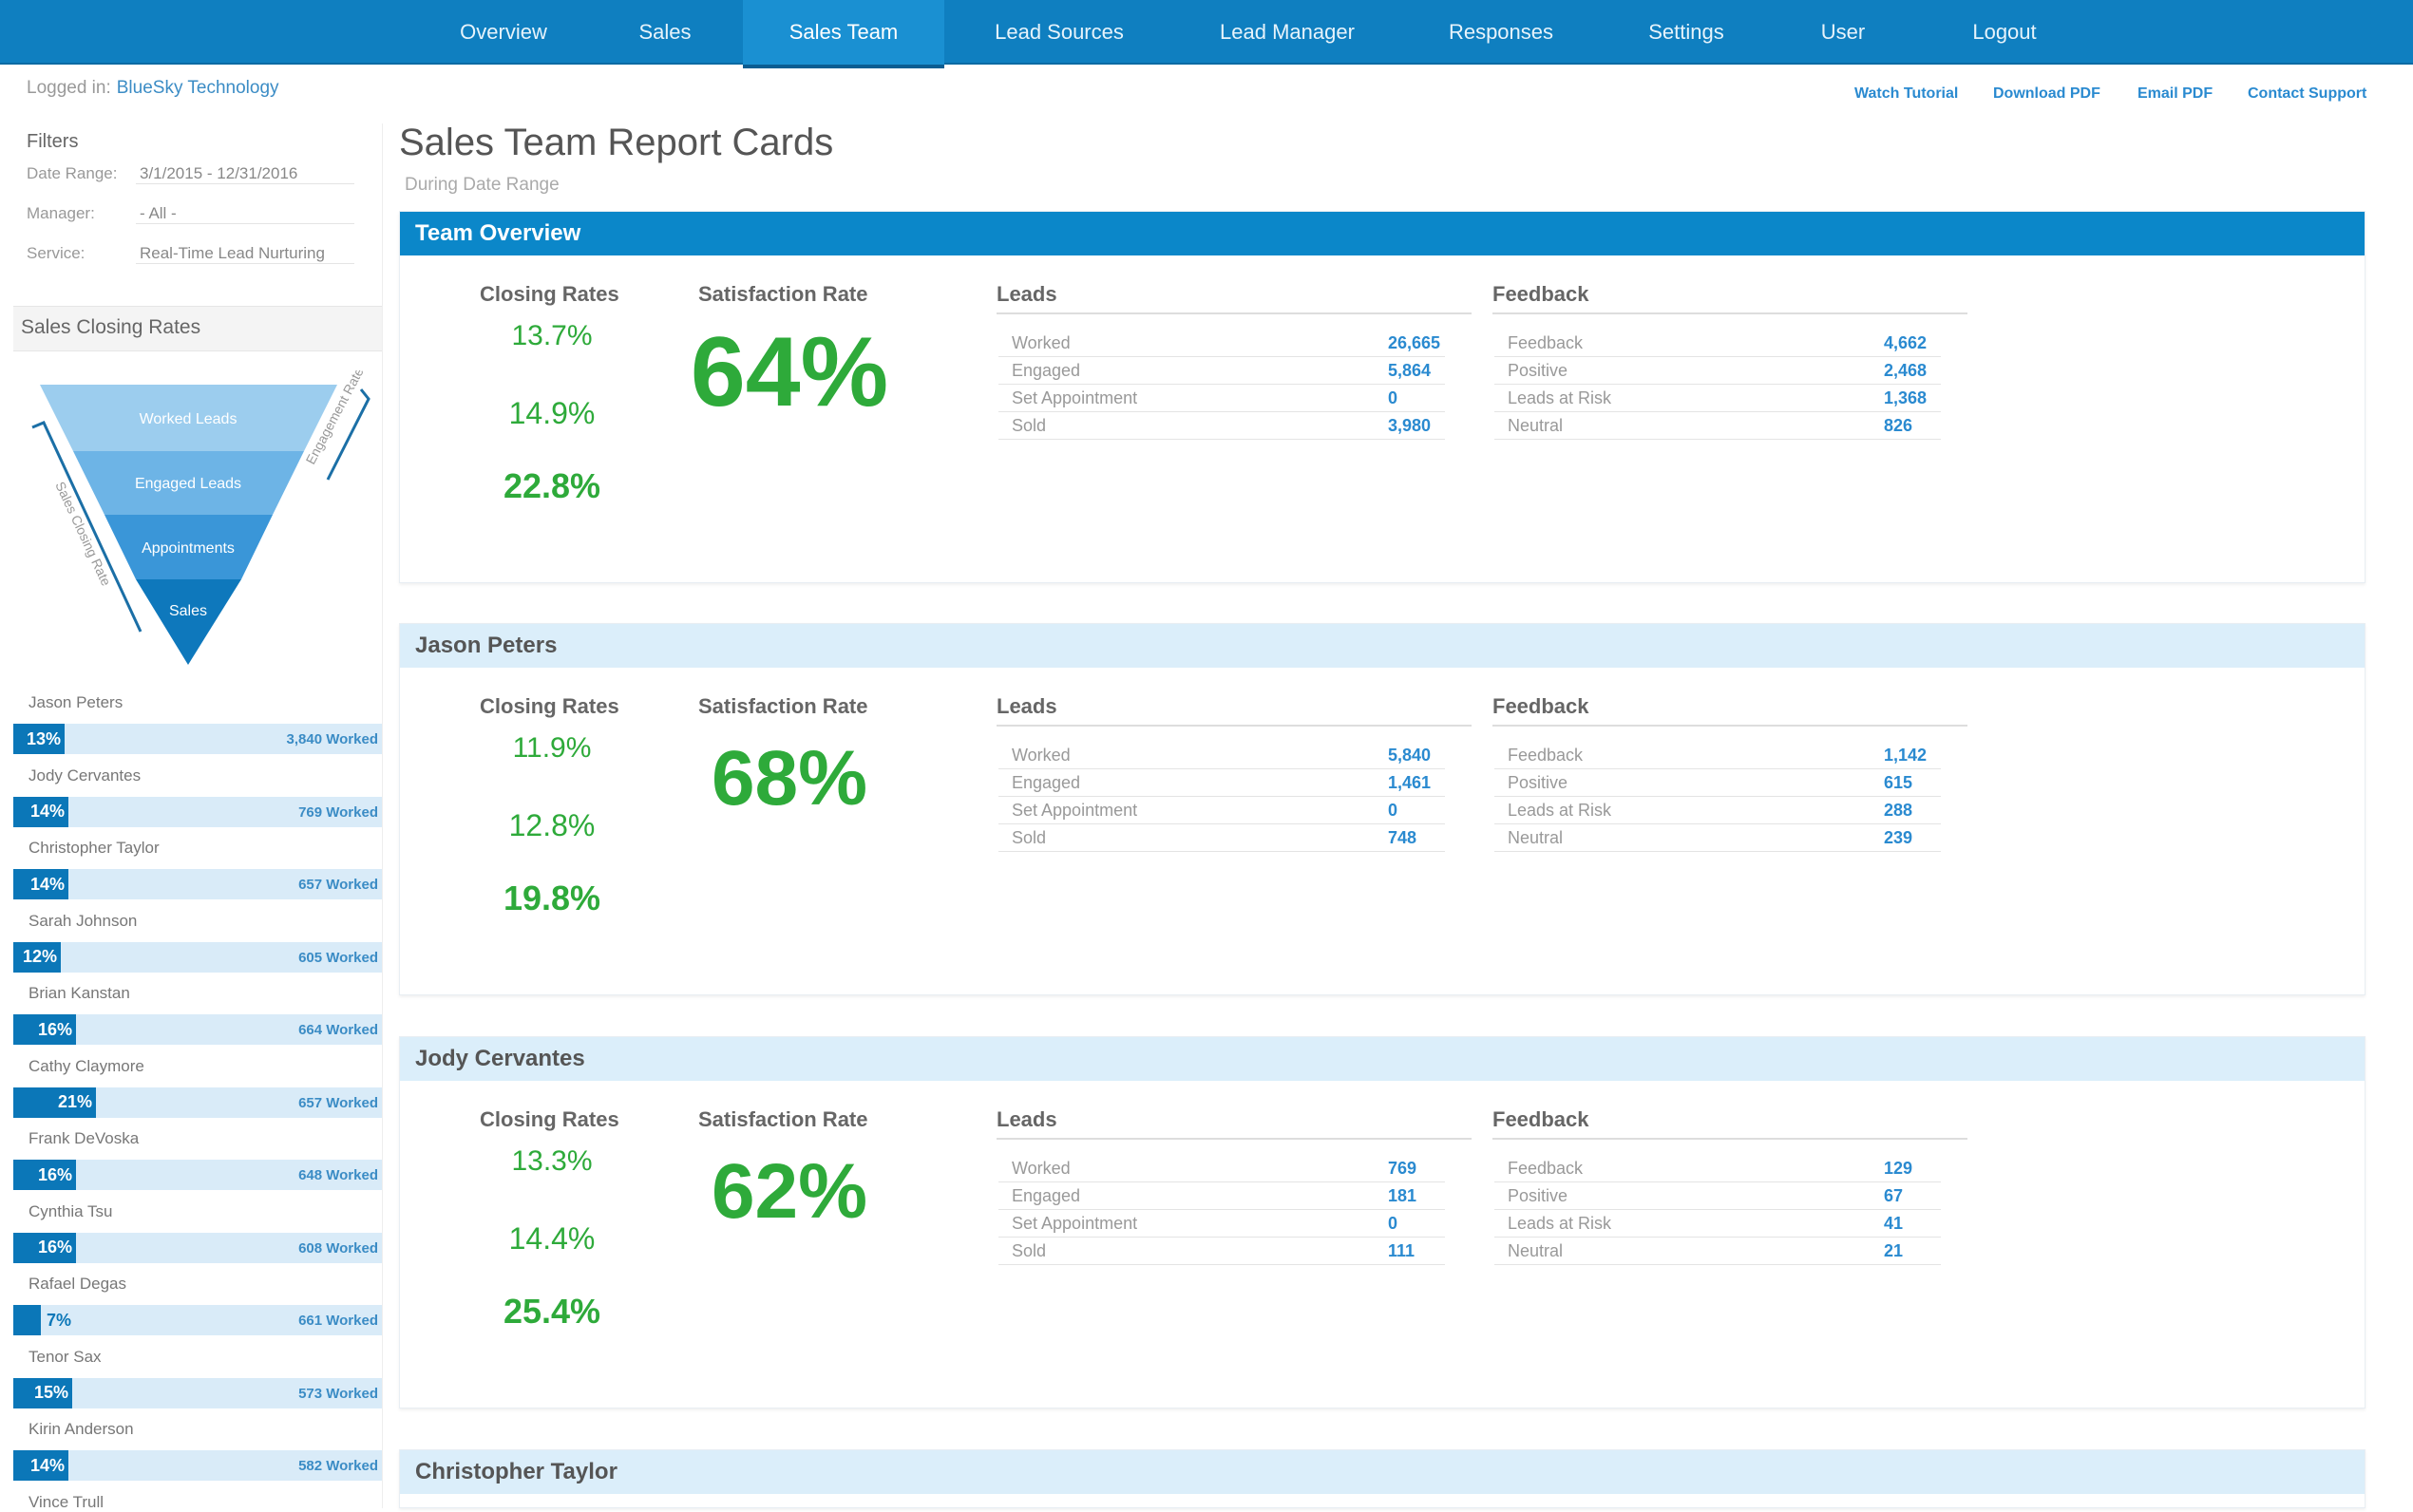 This screenshot has width=2413, height=1512. Describe the element at coordinates (1287, 32) in the screenshot. I see `nav-lead-manager: Lead Manager` at that location.